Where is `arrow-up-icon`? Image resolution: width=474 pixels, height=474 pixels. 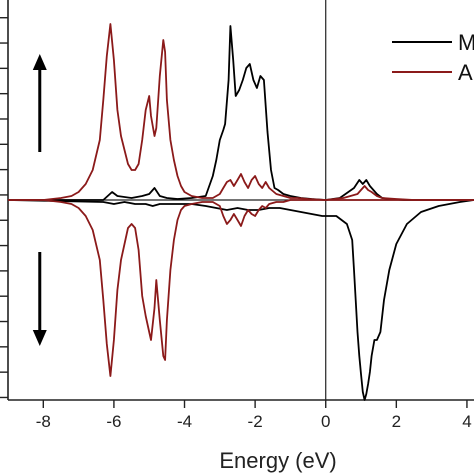
arrow-up-icon is located at coordinates (39, 62).